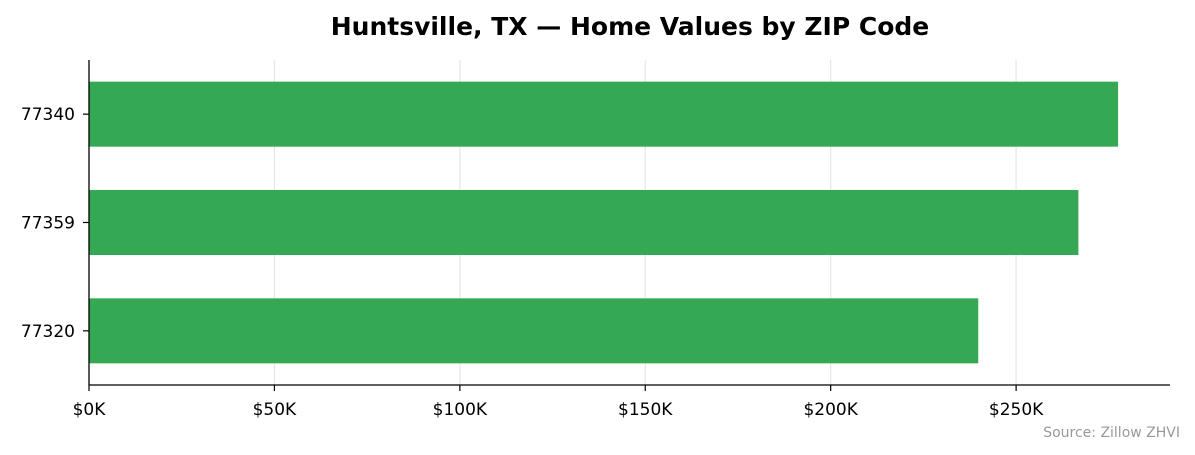  Describe the element at coordinates (1111, 433) in the screenshot. I see `source-note: Source: Zillow ZHVI` at that location.